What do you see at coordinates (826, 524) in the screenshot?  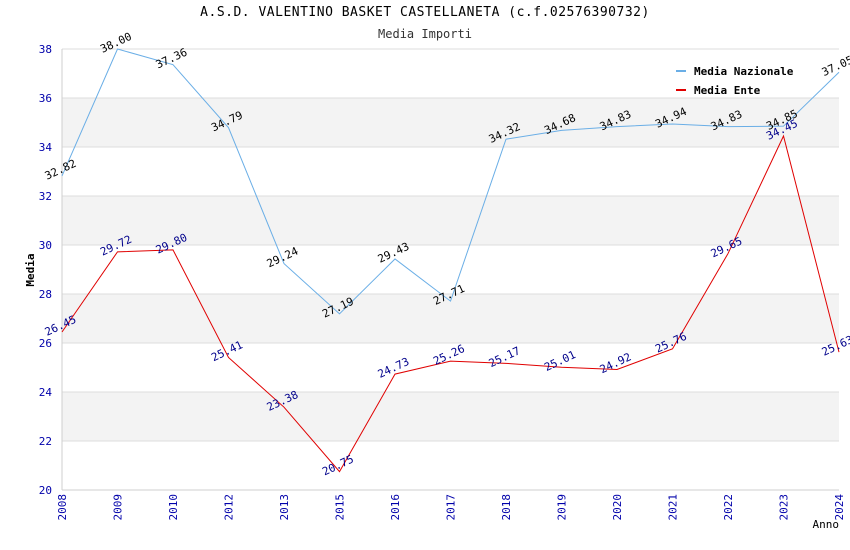 I see `x-axis-label: Anno` at bounding box center [826, 524].